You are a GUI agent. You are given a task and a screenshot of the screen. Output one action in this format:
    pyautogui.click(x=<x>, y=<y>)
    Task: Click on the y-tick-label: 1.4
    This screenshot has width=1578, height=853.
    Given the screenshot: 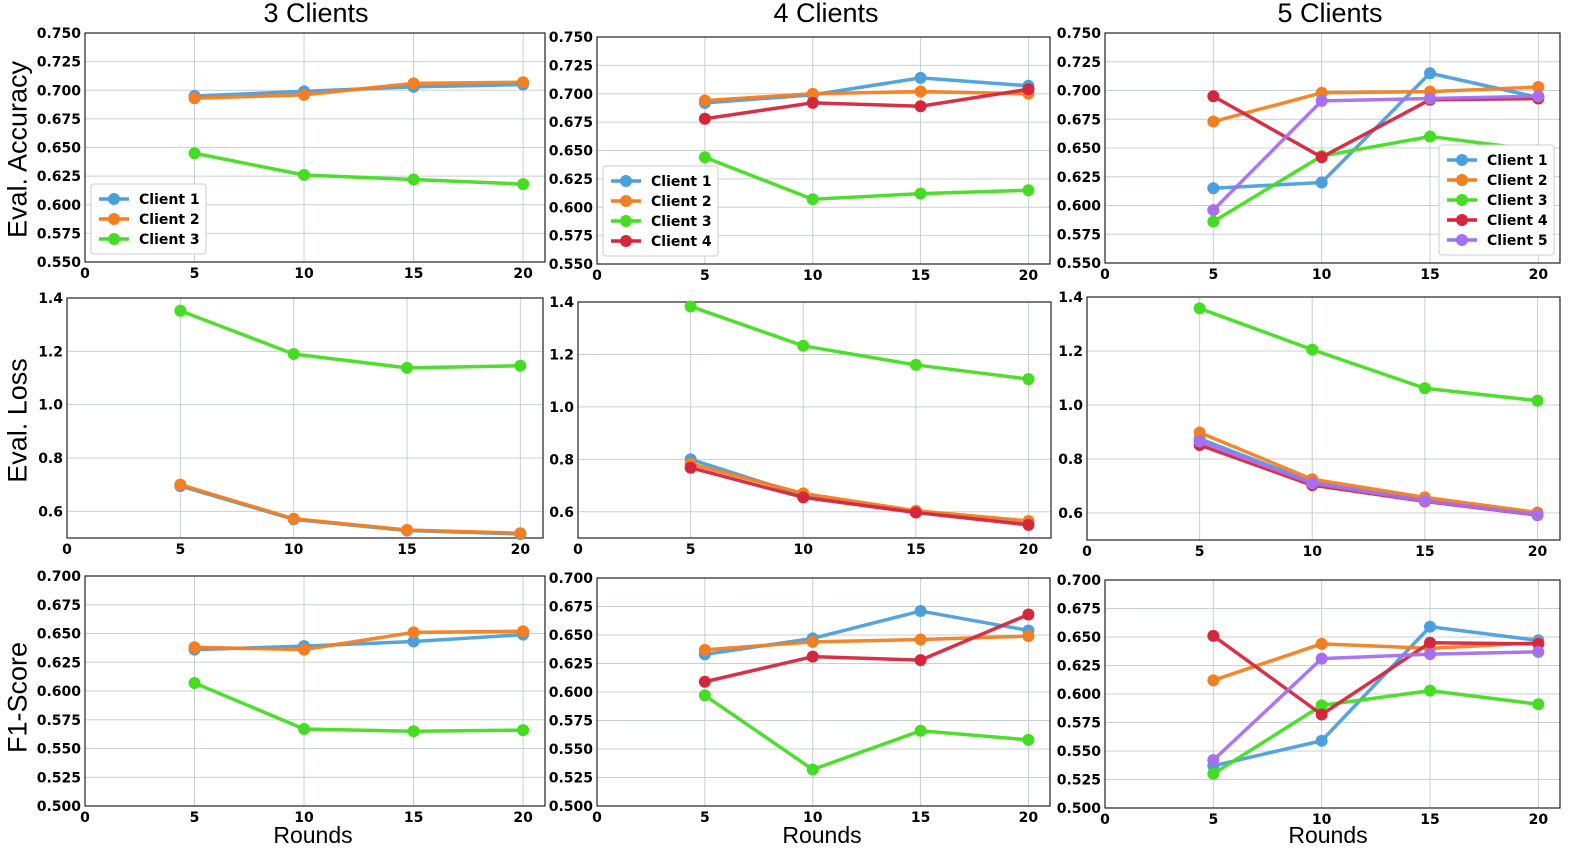 What is the action you would take?
    pyautogui.click(x=561, y=303)
    